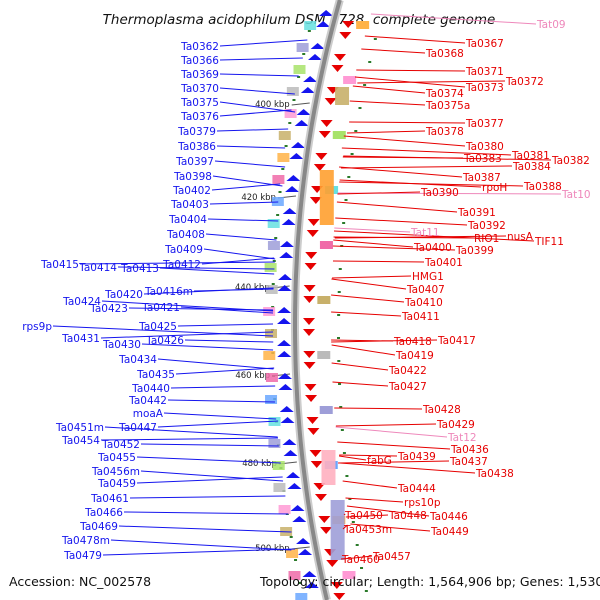 This screenshot has width=600, height=600. What do you see at coordinates (199, 103) in the screenshot?
I see `forward-gene-label: Ta0375` at bounding box center [199, 103].